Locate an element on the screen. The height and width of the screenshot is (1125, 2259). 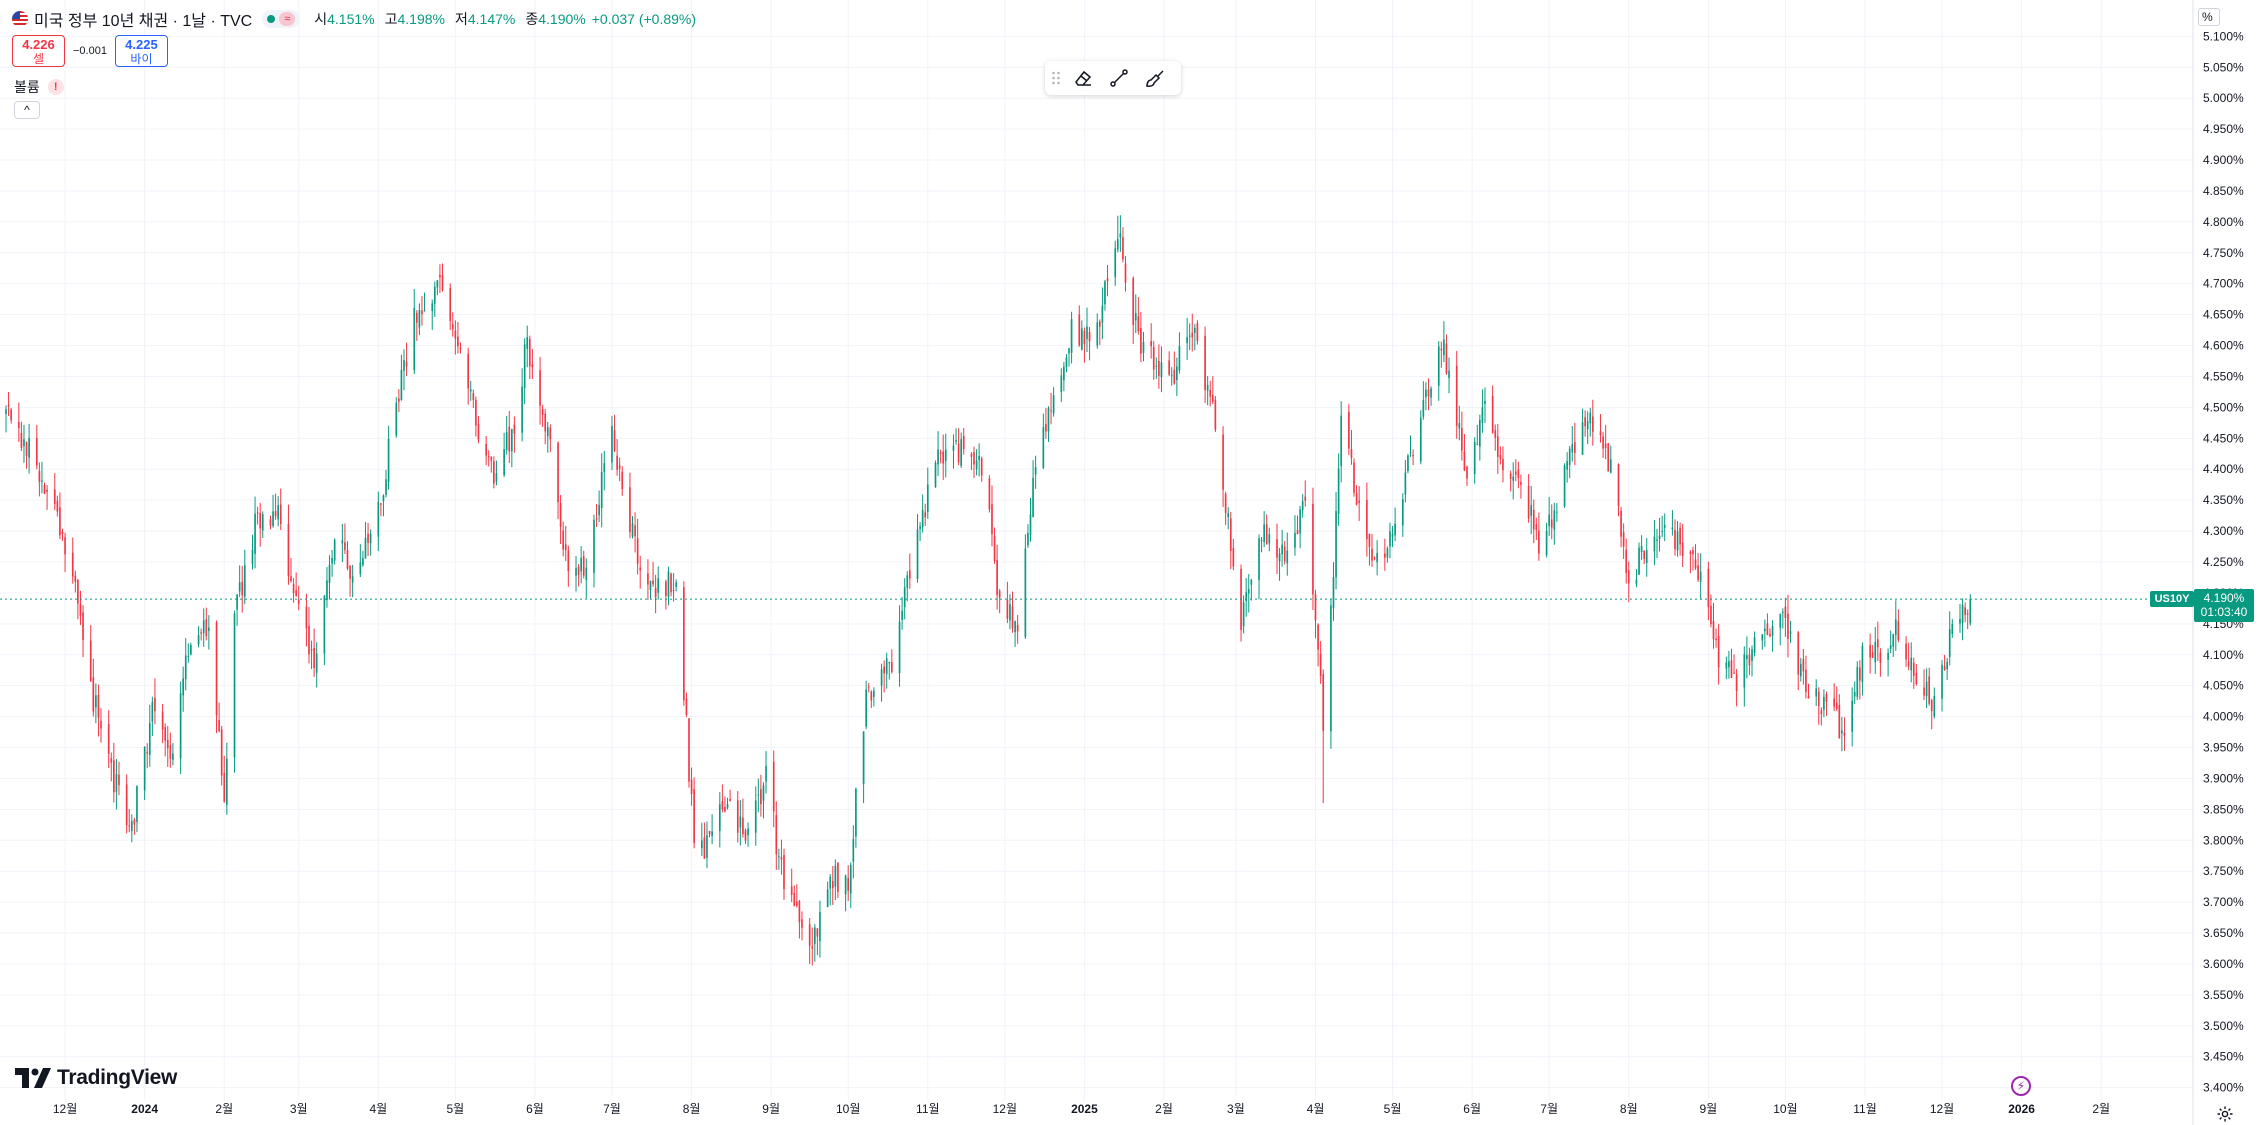
collapse-legend-button: ^ is located at coordinates (27, 110).